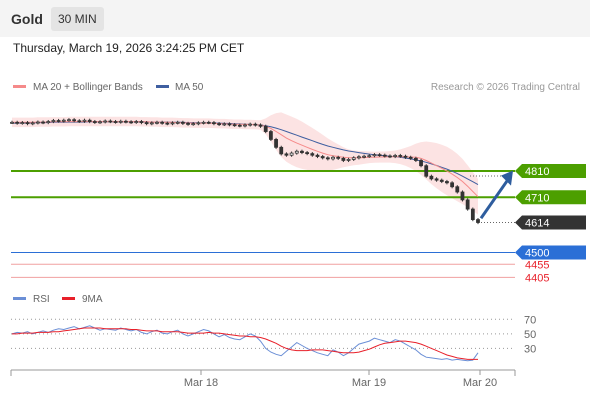 The width and height of the screenshot is (590, 400). I want to click on x-tick-label: Mar 18, so click(201, 383).